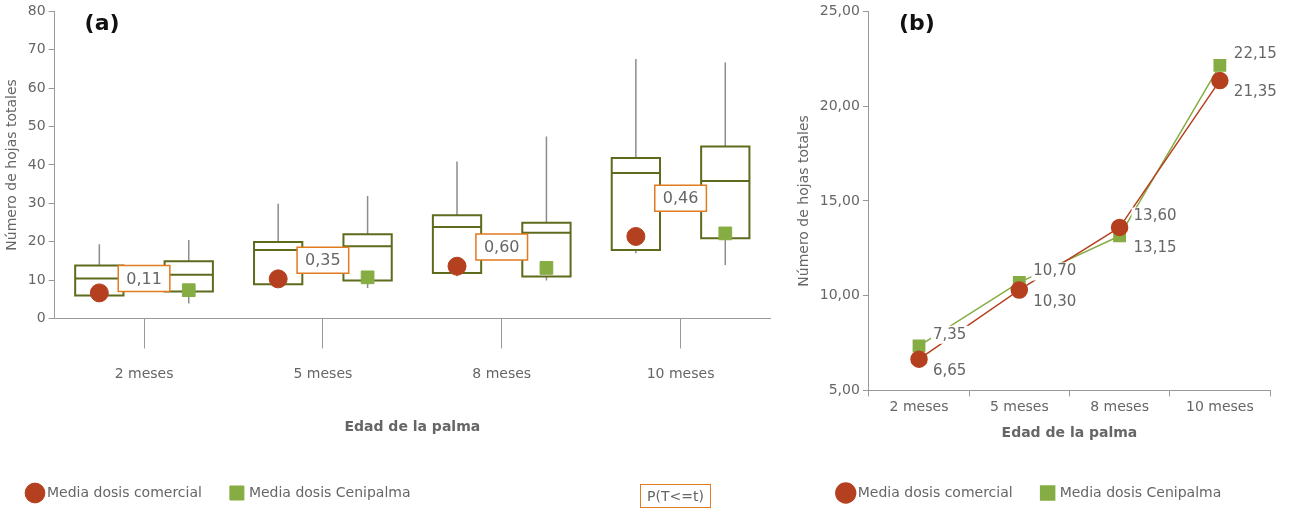 This screenshot has height=520, width=1312. What do you see at coordinates (844, 389) in the screenshot?
I see `y-tick-label: 5,00` at bounding box center [844, 389].